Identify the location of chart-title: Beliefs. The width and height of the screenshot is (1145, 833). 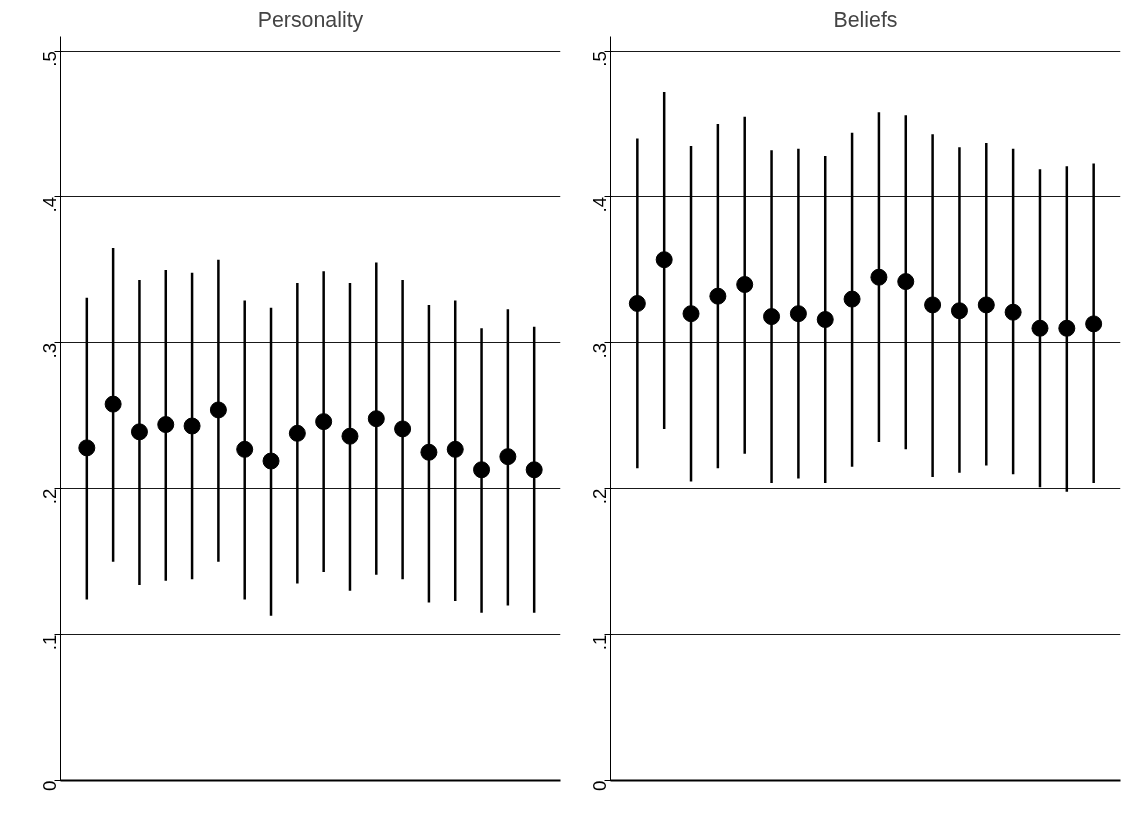
(865, 19).